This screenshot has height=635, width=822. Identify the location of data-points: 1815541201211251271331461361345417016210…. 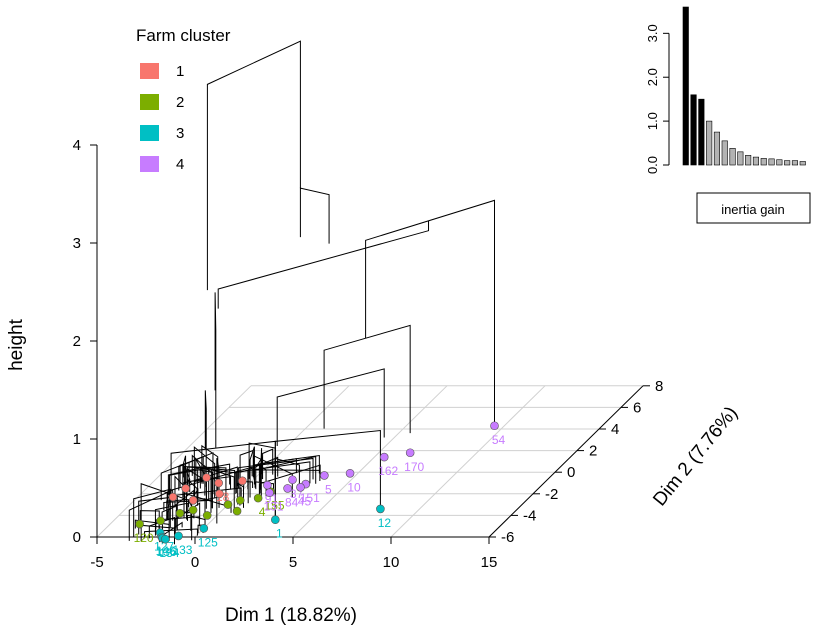
(320, 490).